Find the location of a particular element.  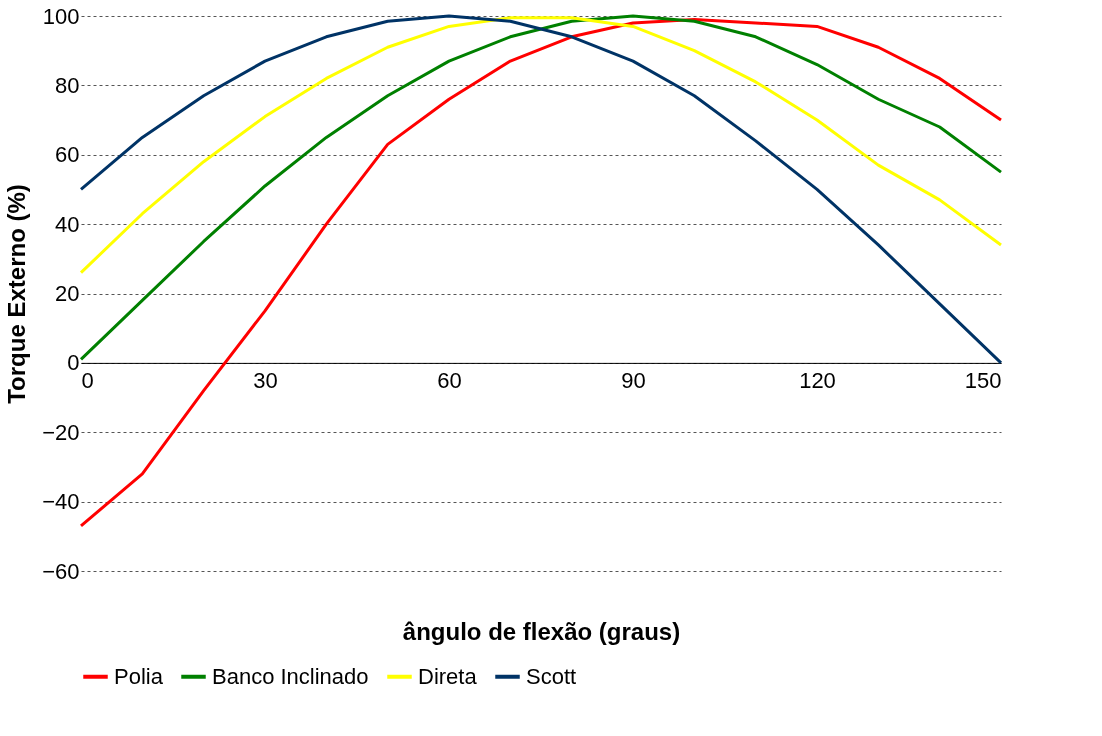

x-tick-label: 30 is located at coordinates (265, 381).